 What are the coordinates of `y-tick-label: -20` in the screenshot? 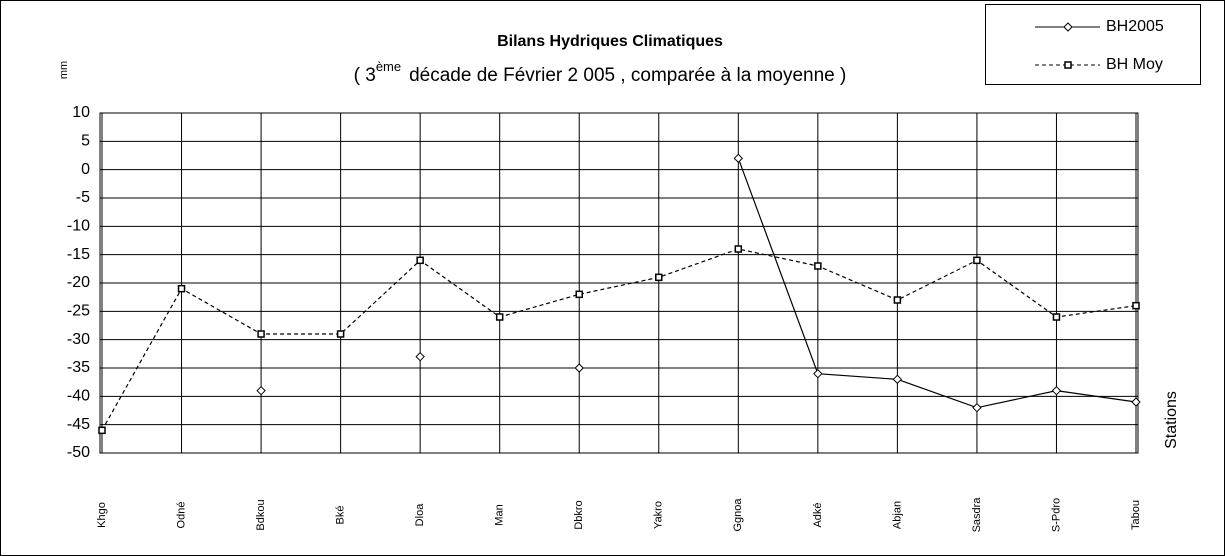 It's located at (78, 282).